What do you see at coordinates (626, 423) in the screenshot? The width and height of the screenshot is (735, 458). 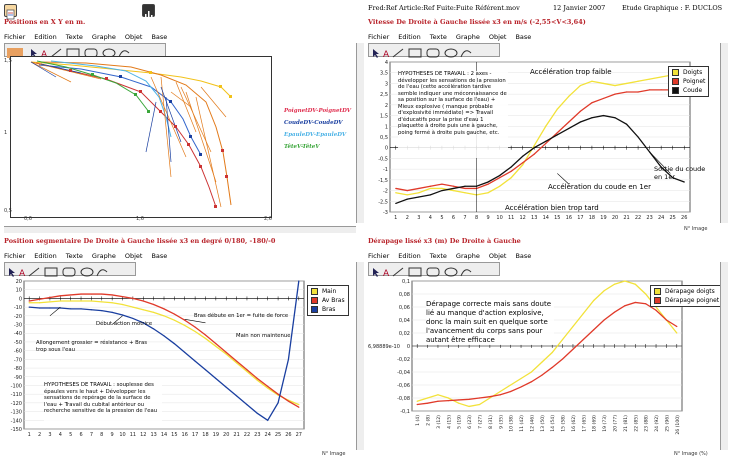 I see `x-tick-label: 21 (81)` at bounding box center [626, 423].